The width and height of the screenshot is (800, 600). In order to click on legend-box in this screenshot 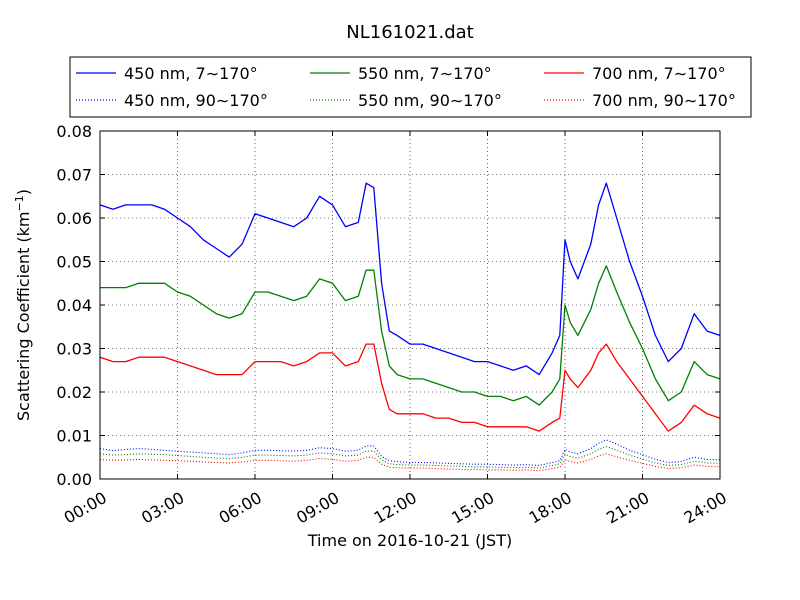, I will do `click(410, 87)`.